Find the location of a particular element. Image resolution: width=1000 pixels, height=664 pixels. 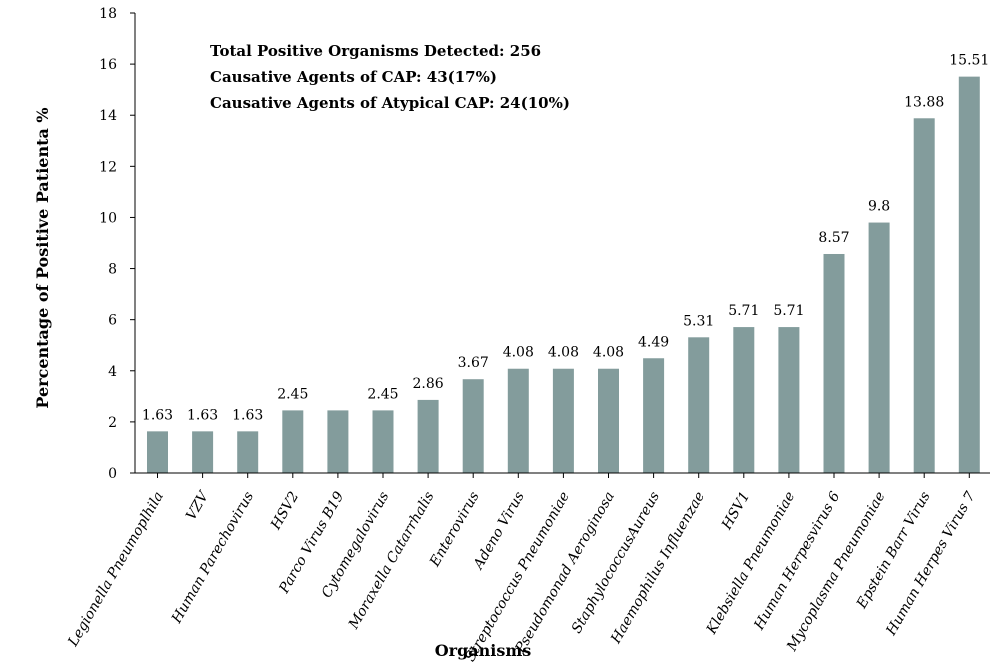

x-tick-label: StaphylococcusAureus is located at coordinates (616, 562).